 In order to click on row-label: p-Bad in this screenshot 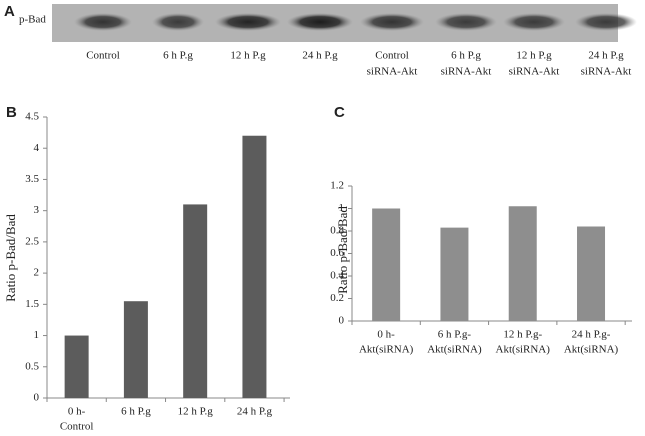, I will do `click(32, 20)`.